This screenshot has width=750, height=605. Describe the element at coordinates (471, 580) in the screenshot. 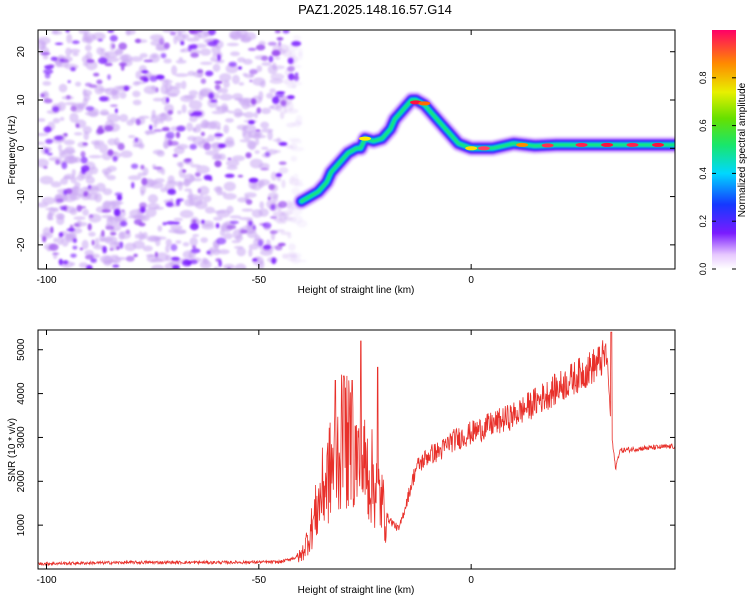

I see `x-tick-label: 0` at that location.